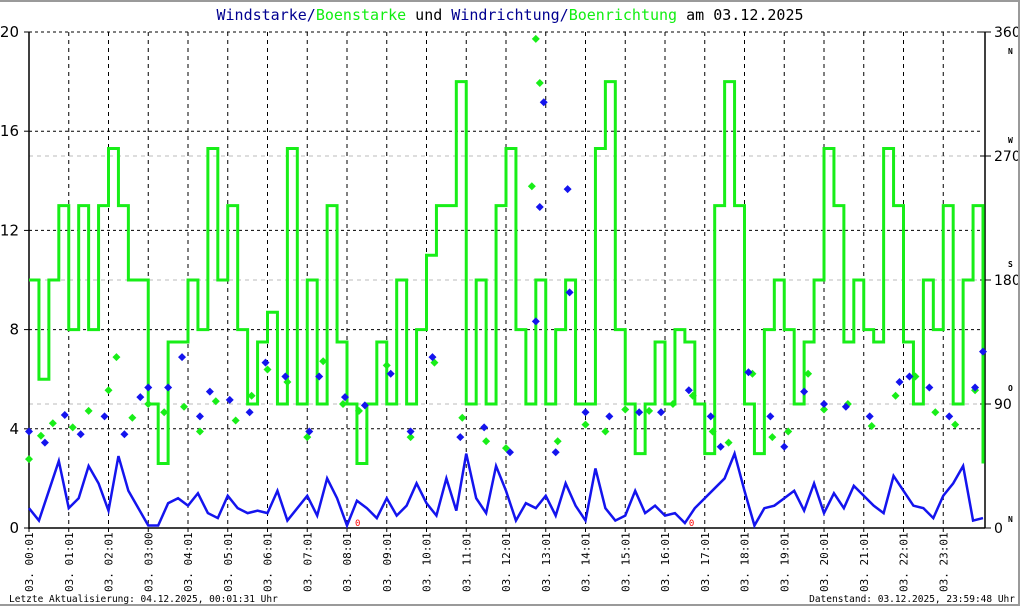 The image size is (1020, 606). Describe the element at coordinates (109, 562) in the screenshot. I see `x-axis-tick-label: 03. 02:01` at that location.